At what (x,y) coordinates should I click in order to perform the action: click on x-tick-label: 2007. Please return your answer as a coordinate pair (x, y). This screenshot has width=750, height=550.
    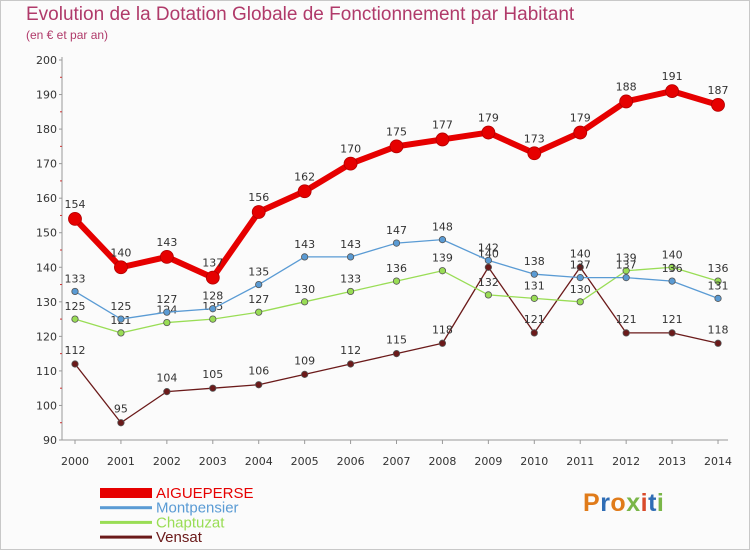
    Looking at the image, I should click on (397, 461).